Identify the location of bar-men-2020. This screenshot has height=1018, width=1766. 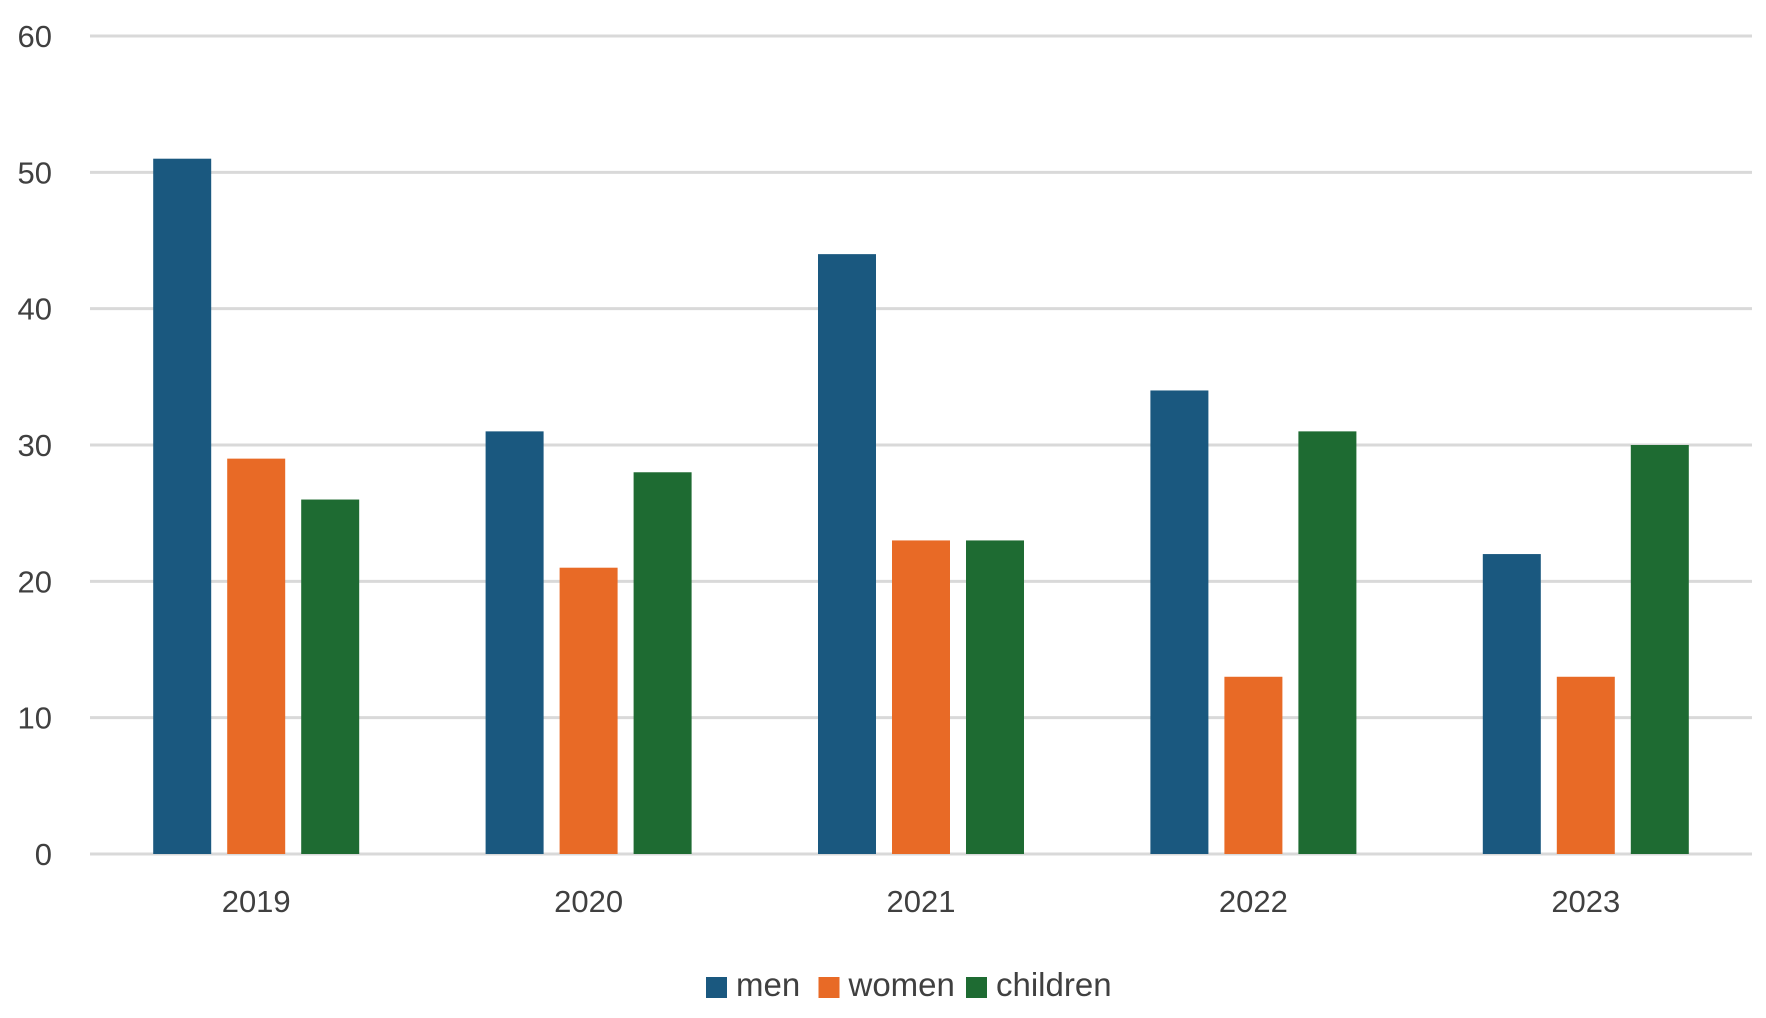
(514, 642).